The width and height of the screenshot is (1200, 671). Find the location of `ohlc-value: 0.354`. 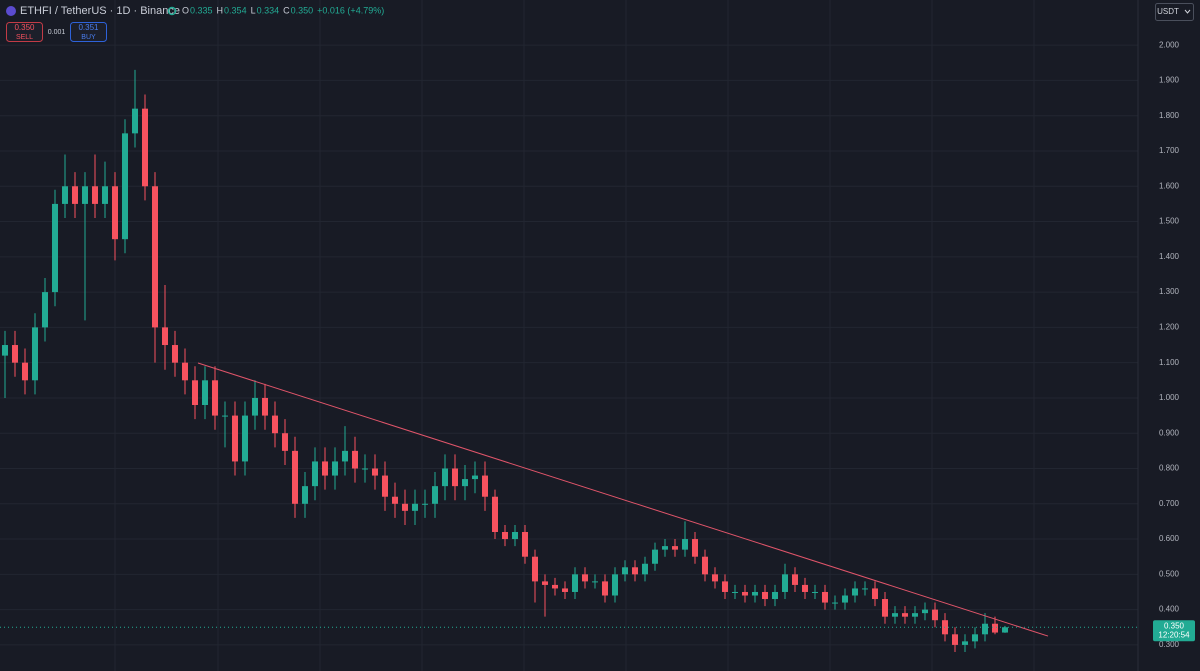

ohlc-value: 0.354 is located at coordinates (235, 10).